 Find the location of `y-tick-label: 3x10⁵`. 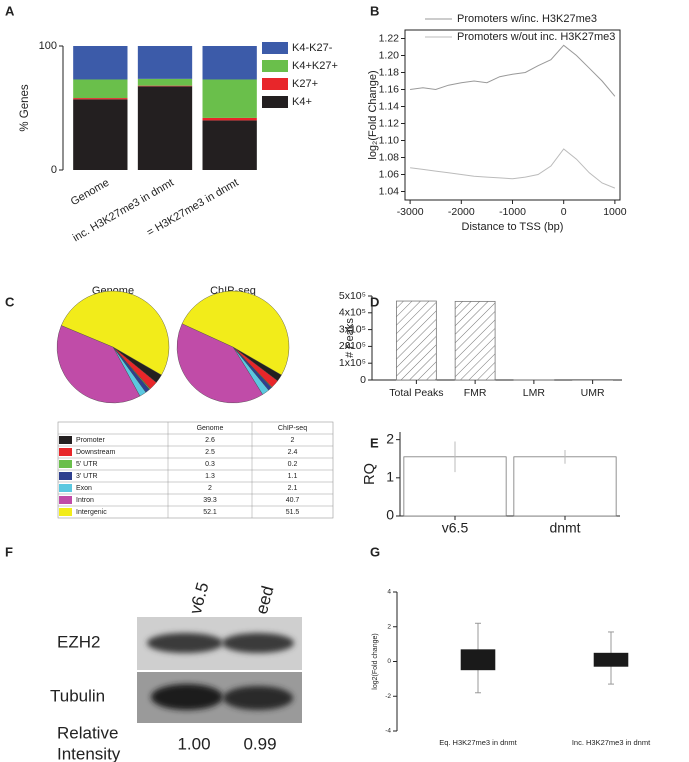

y-tick-label: 3x10⁵ is located at coordinates (352, 329).